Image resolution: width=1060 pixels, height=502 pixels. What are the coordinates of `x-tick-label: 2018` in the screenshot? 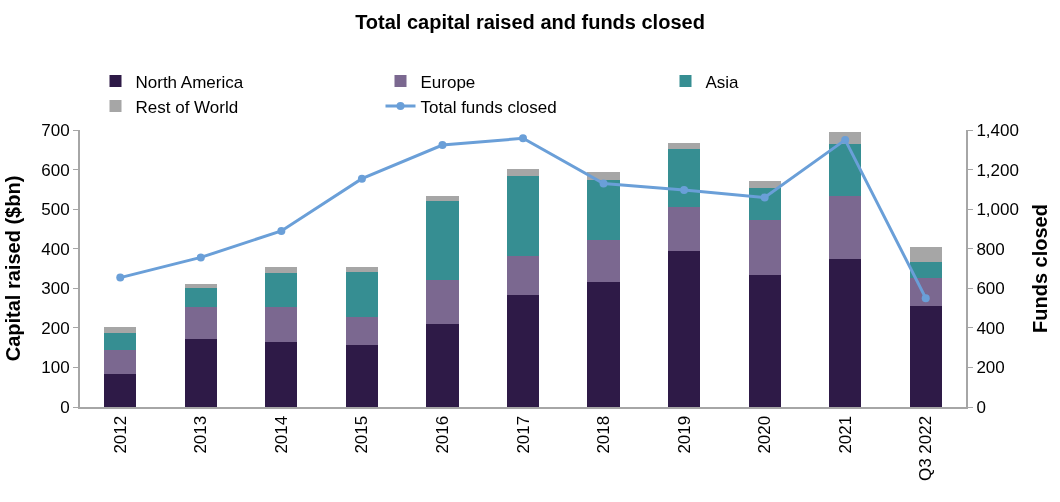 It's located at (604, 434).